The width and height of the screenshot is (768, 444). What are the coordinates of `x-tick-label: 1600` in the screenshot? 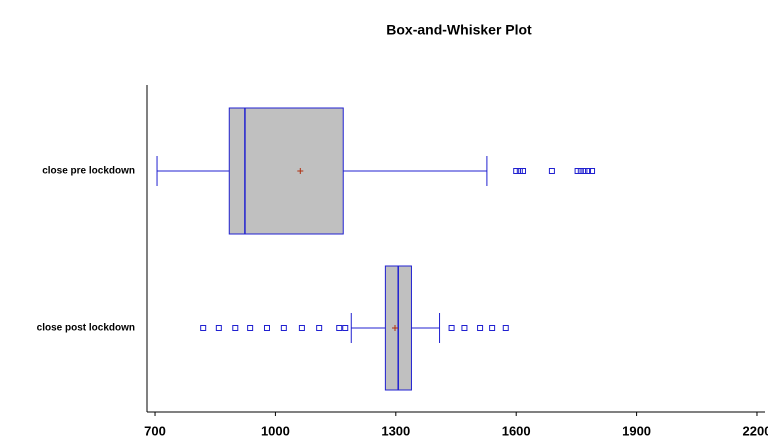 It's located at (516, 430).